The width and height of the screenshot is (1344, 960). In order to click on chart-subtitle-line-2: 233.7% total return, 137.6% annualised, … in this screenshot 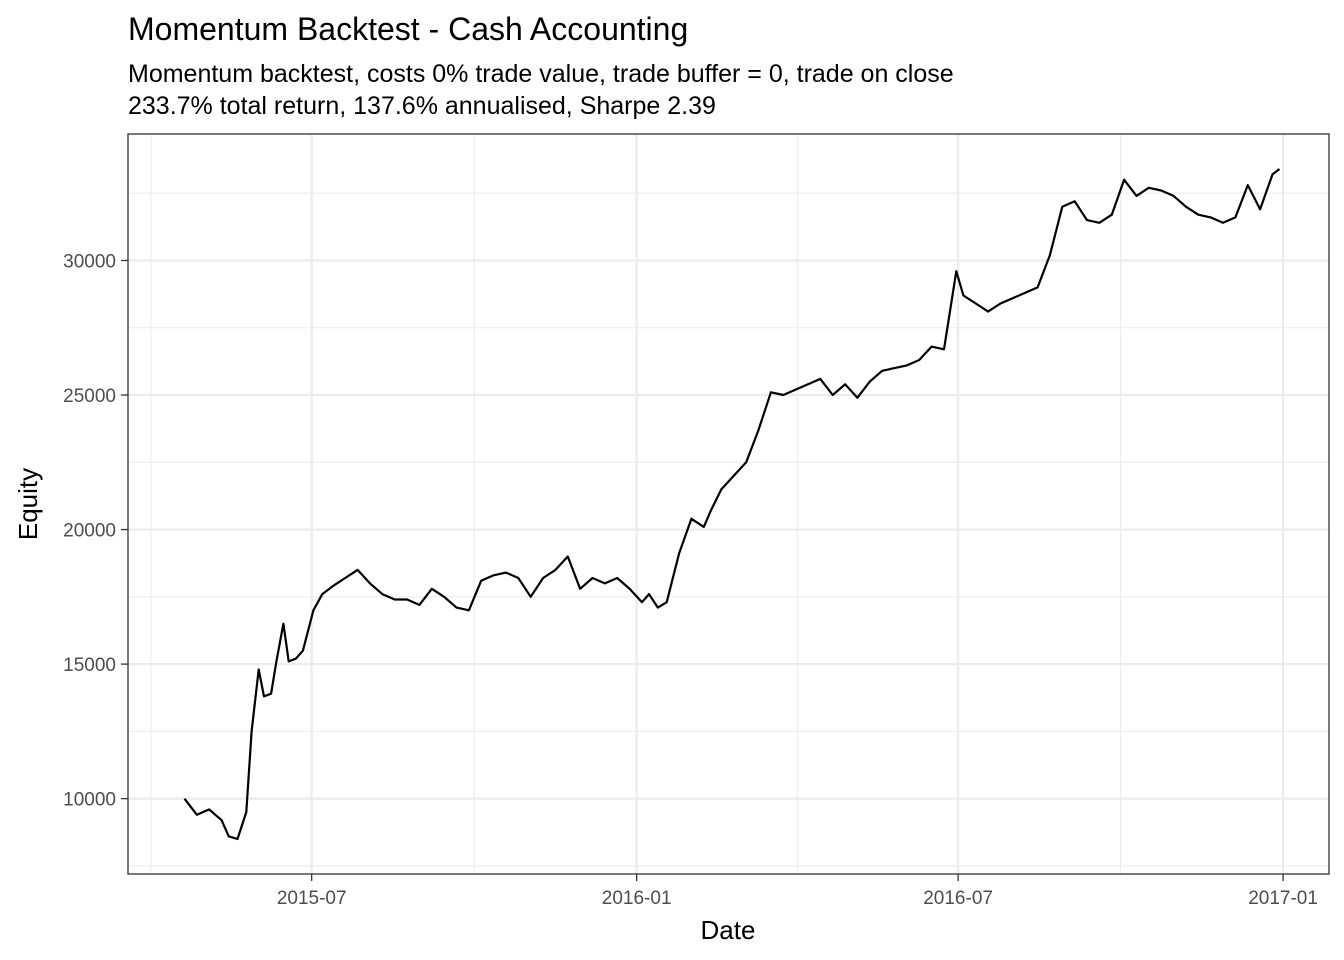, I will do `click(422, 106)`.